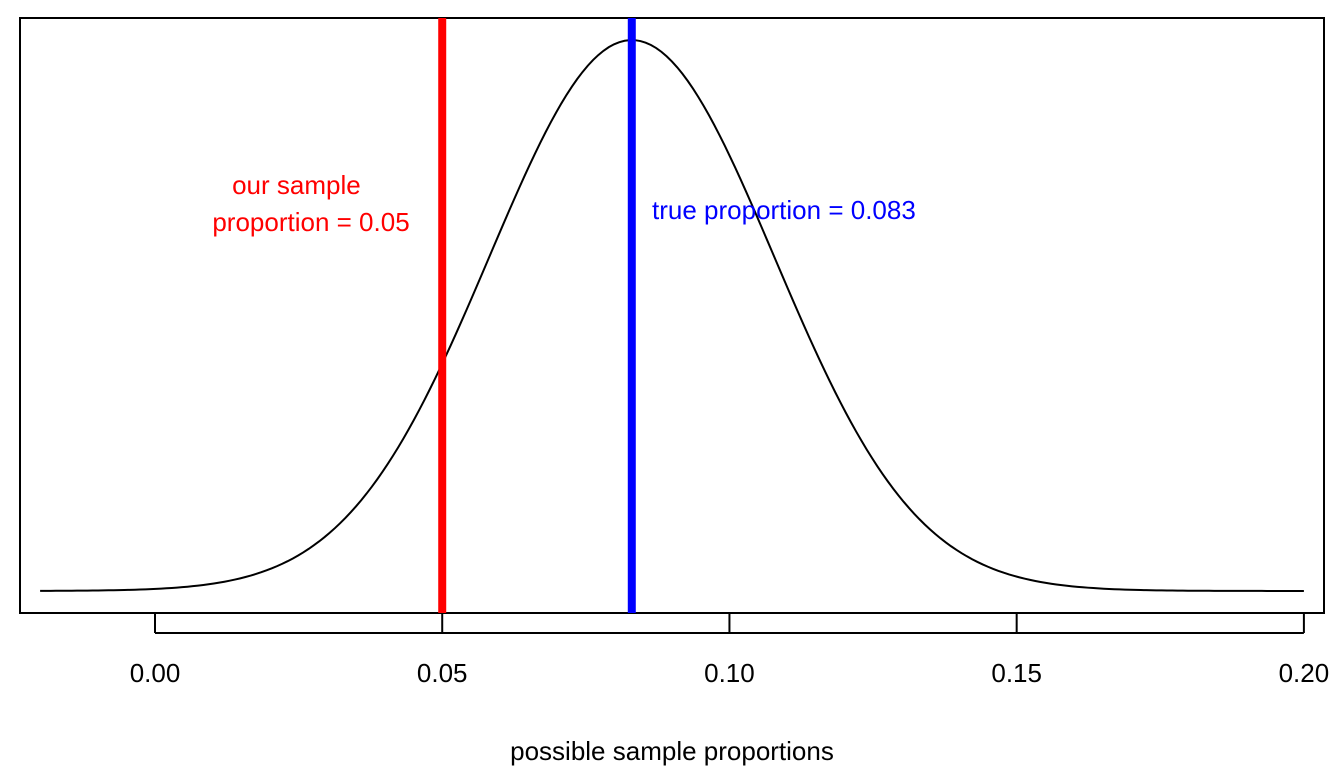 The width and height of the screenshot is (1344, 768). Describe the element at coordinates (672, 751) in the screenshot. I see `x-axis-label: possible sample proportions` at that location.